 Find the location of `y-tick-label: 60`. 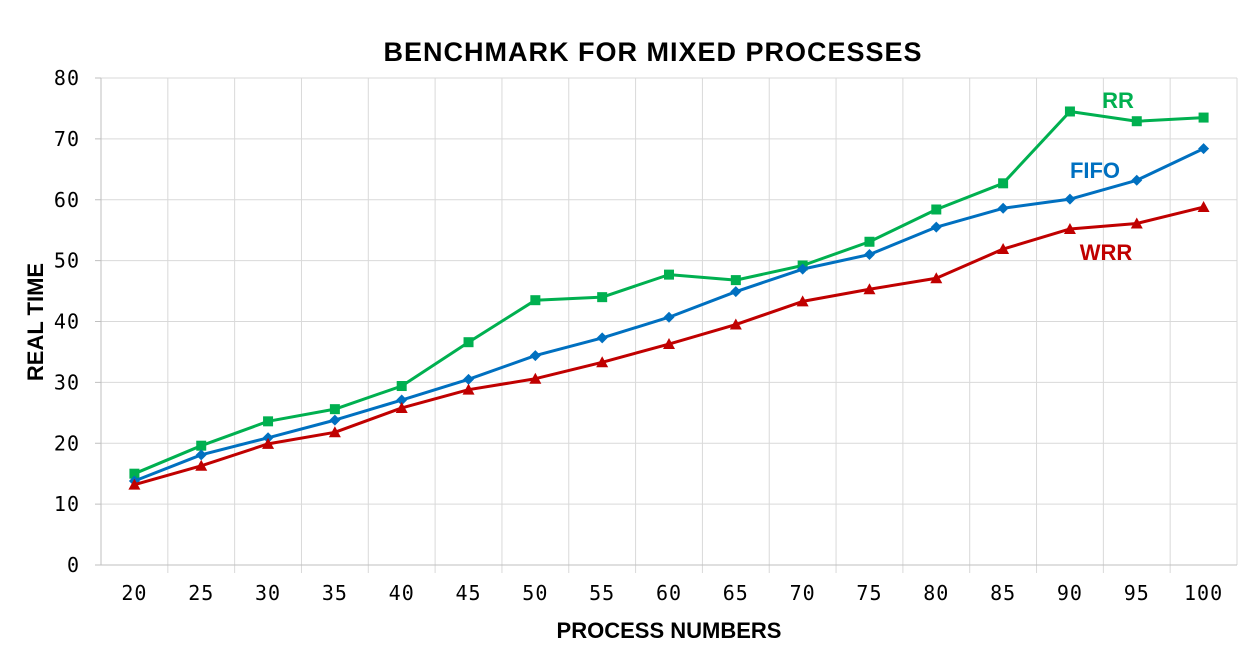

y-tick-label: 60 is located at coordinates (67, 200).